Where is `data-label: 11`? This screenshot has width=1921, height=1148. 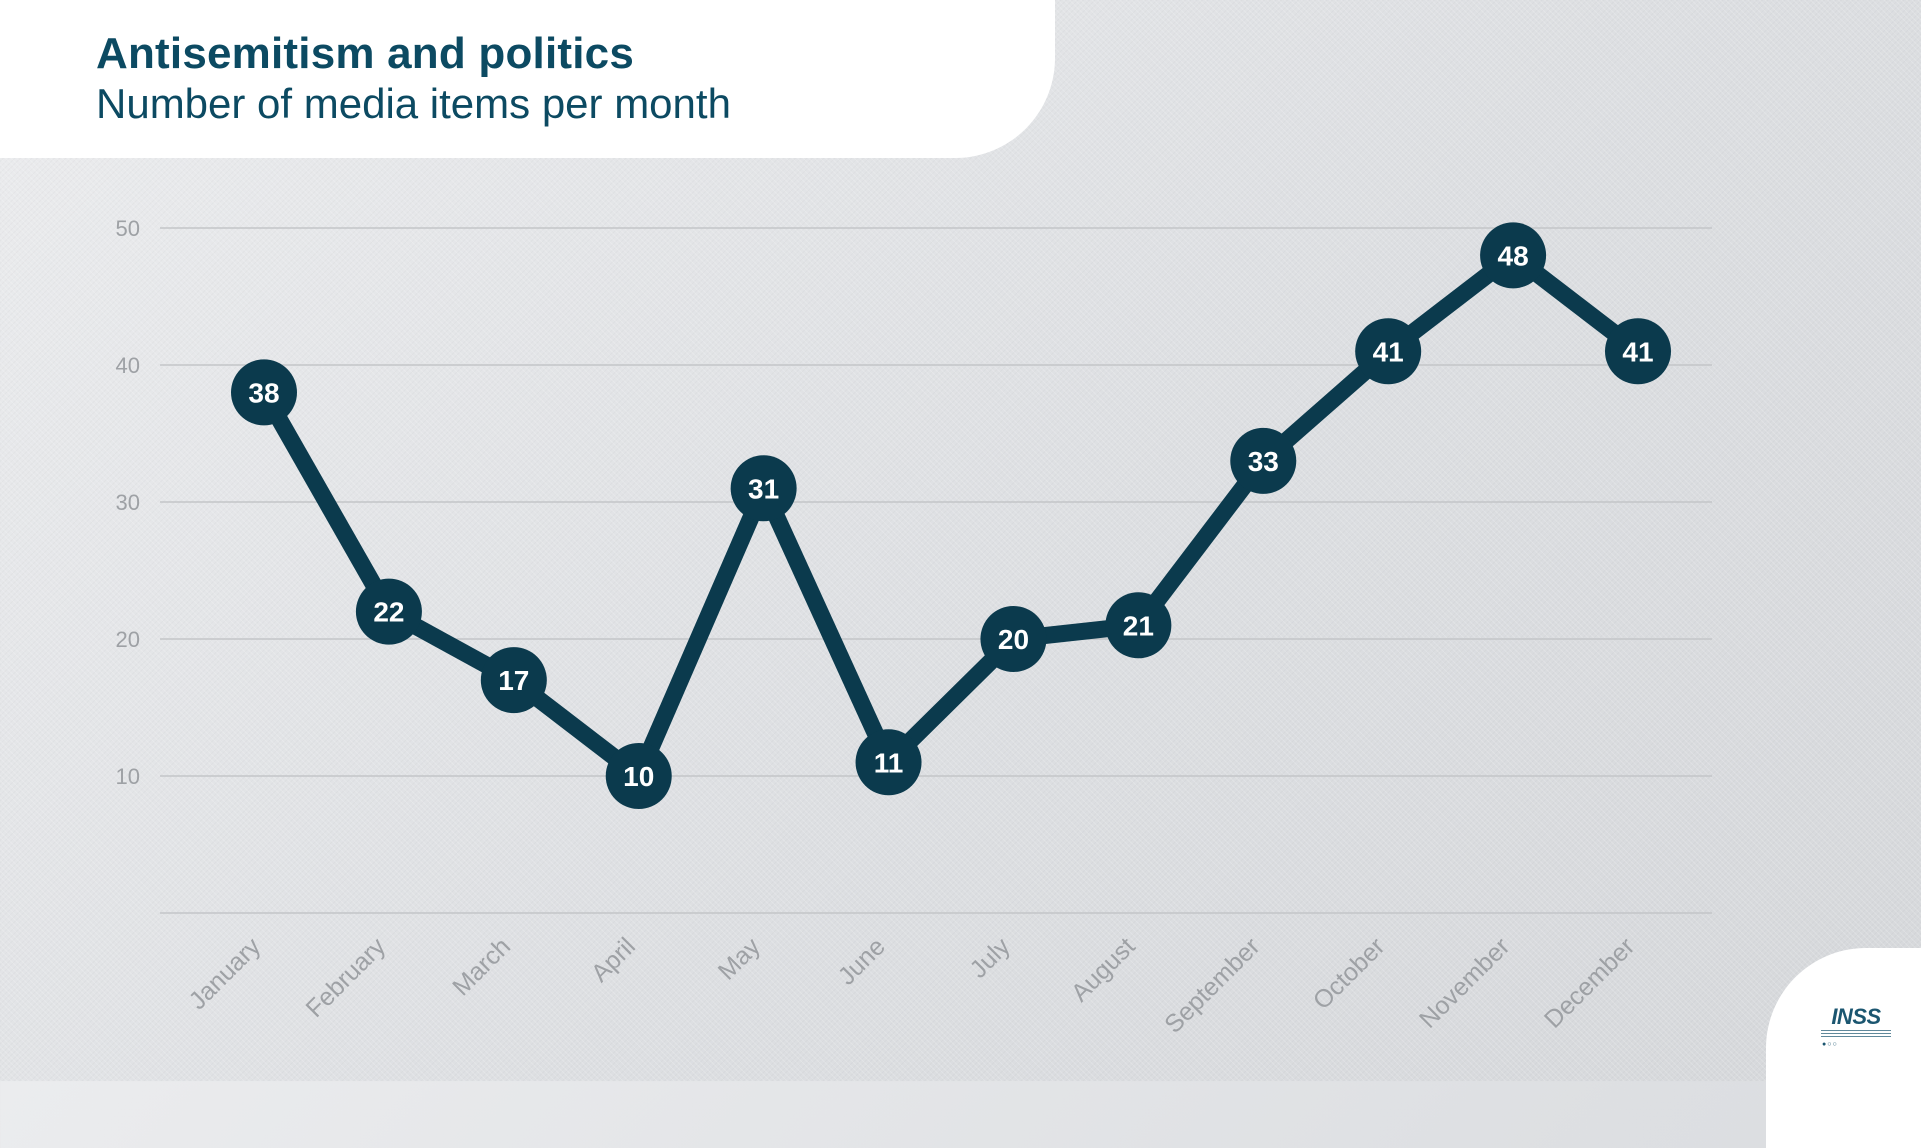
data-label: 11 is located at coordinates (889, 762).